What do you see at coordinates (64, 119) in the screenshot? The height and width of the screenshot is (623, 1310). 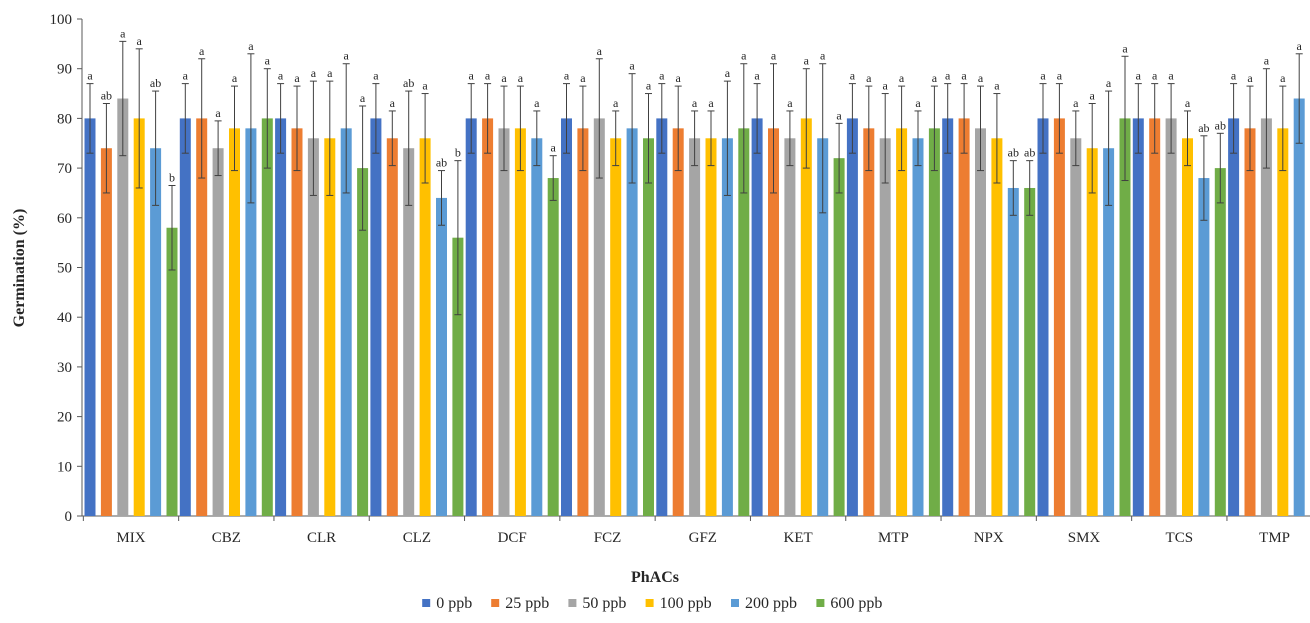 I see `y-tick-label: 80` at bounding box center [64, 119].